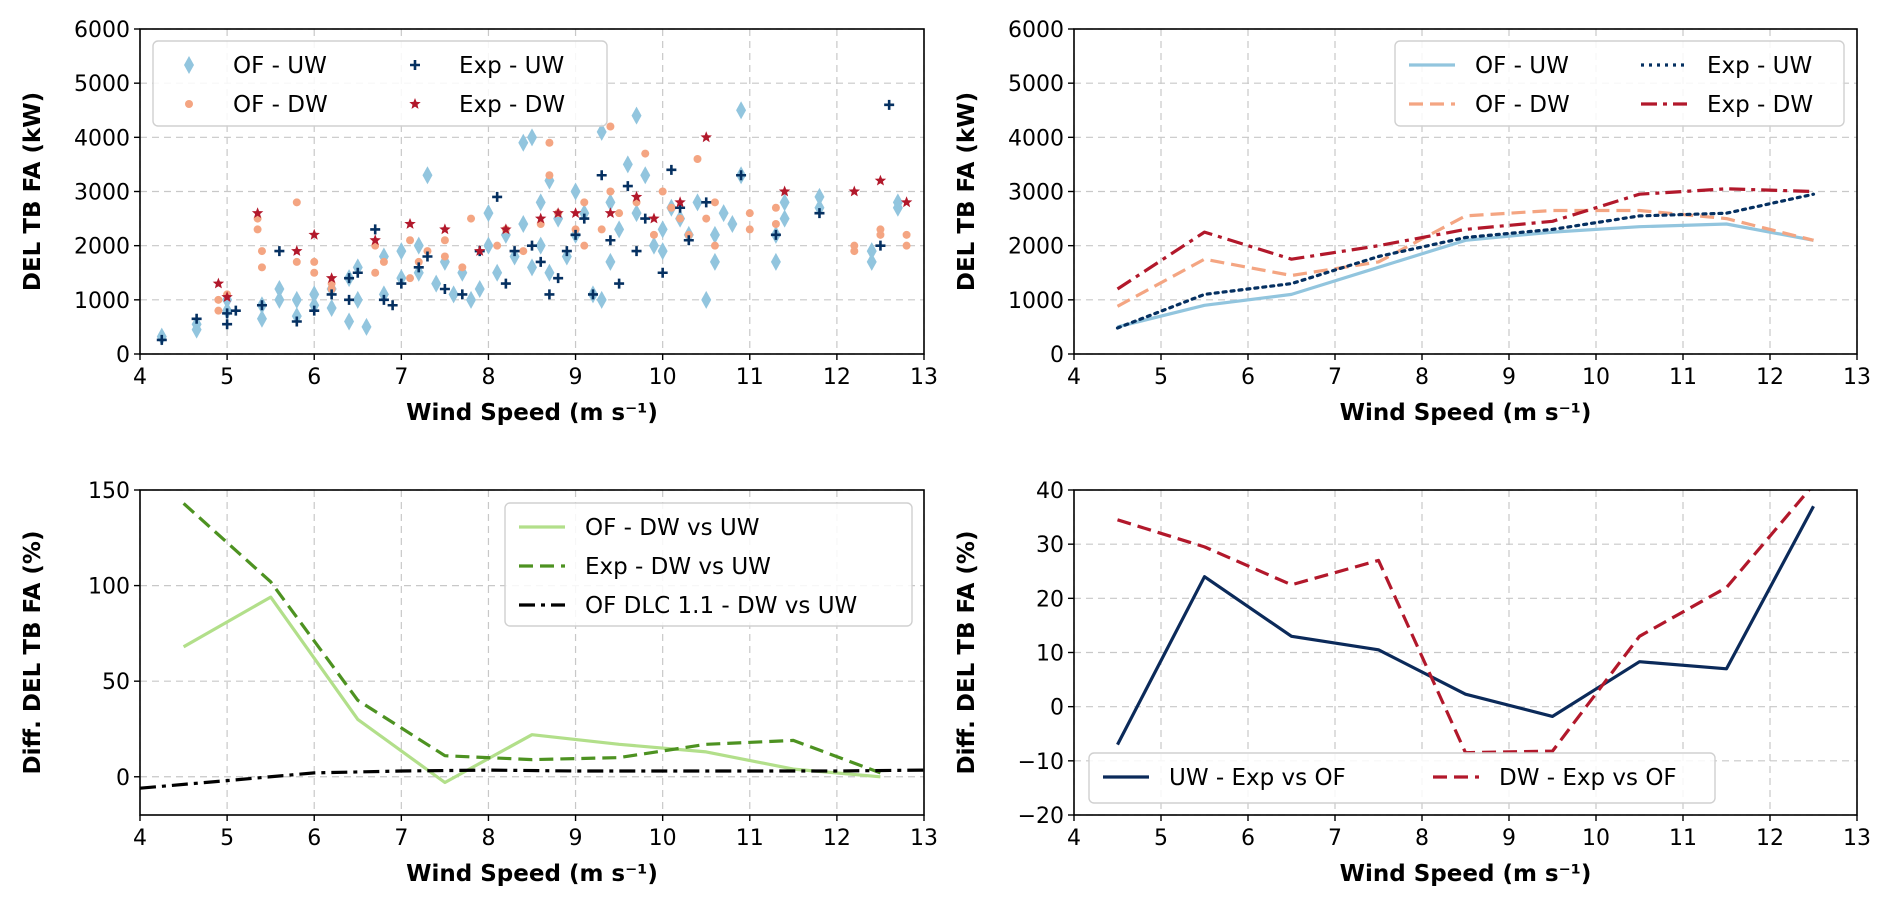  Describe the element at coordinates (525, 222) in the screenshot. I see `series-Exp - UW` at that location.